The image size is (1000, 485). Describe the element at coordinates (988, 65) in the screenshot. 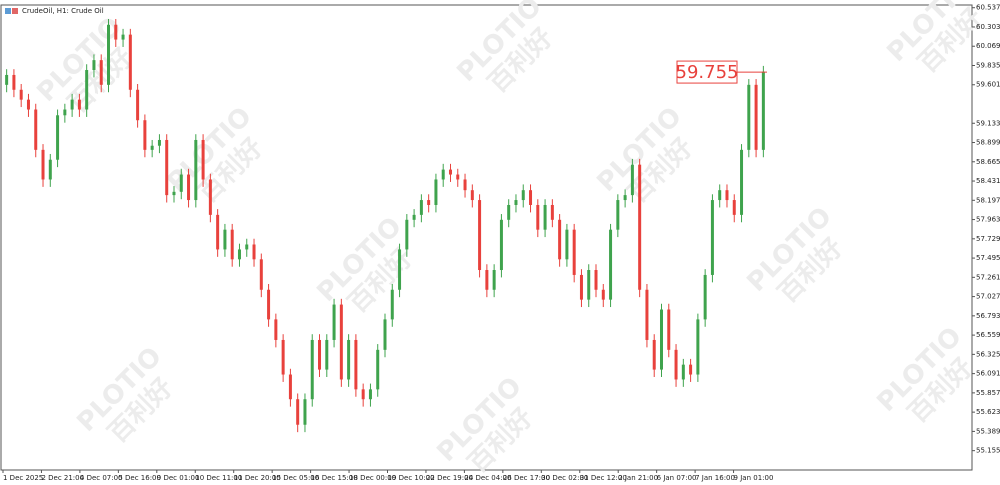

I see `y-tick-label: 59.835` at that location.